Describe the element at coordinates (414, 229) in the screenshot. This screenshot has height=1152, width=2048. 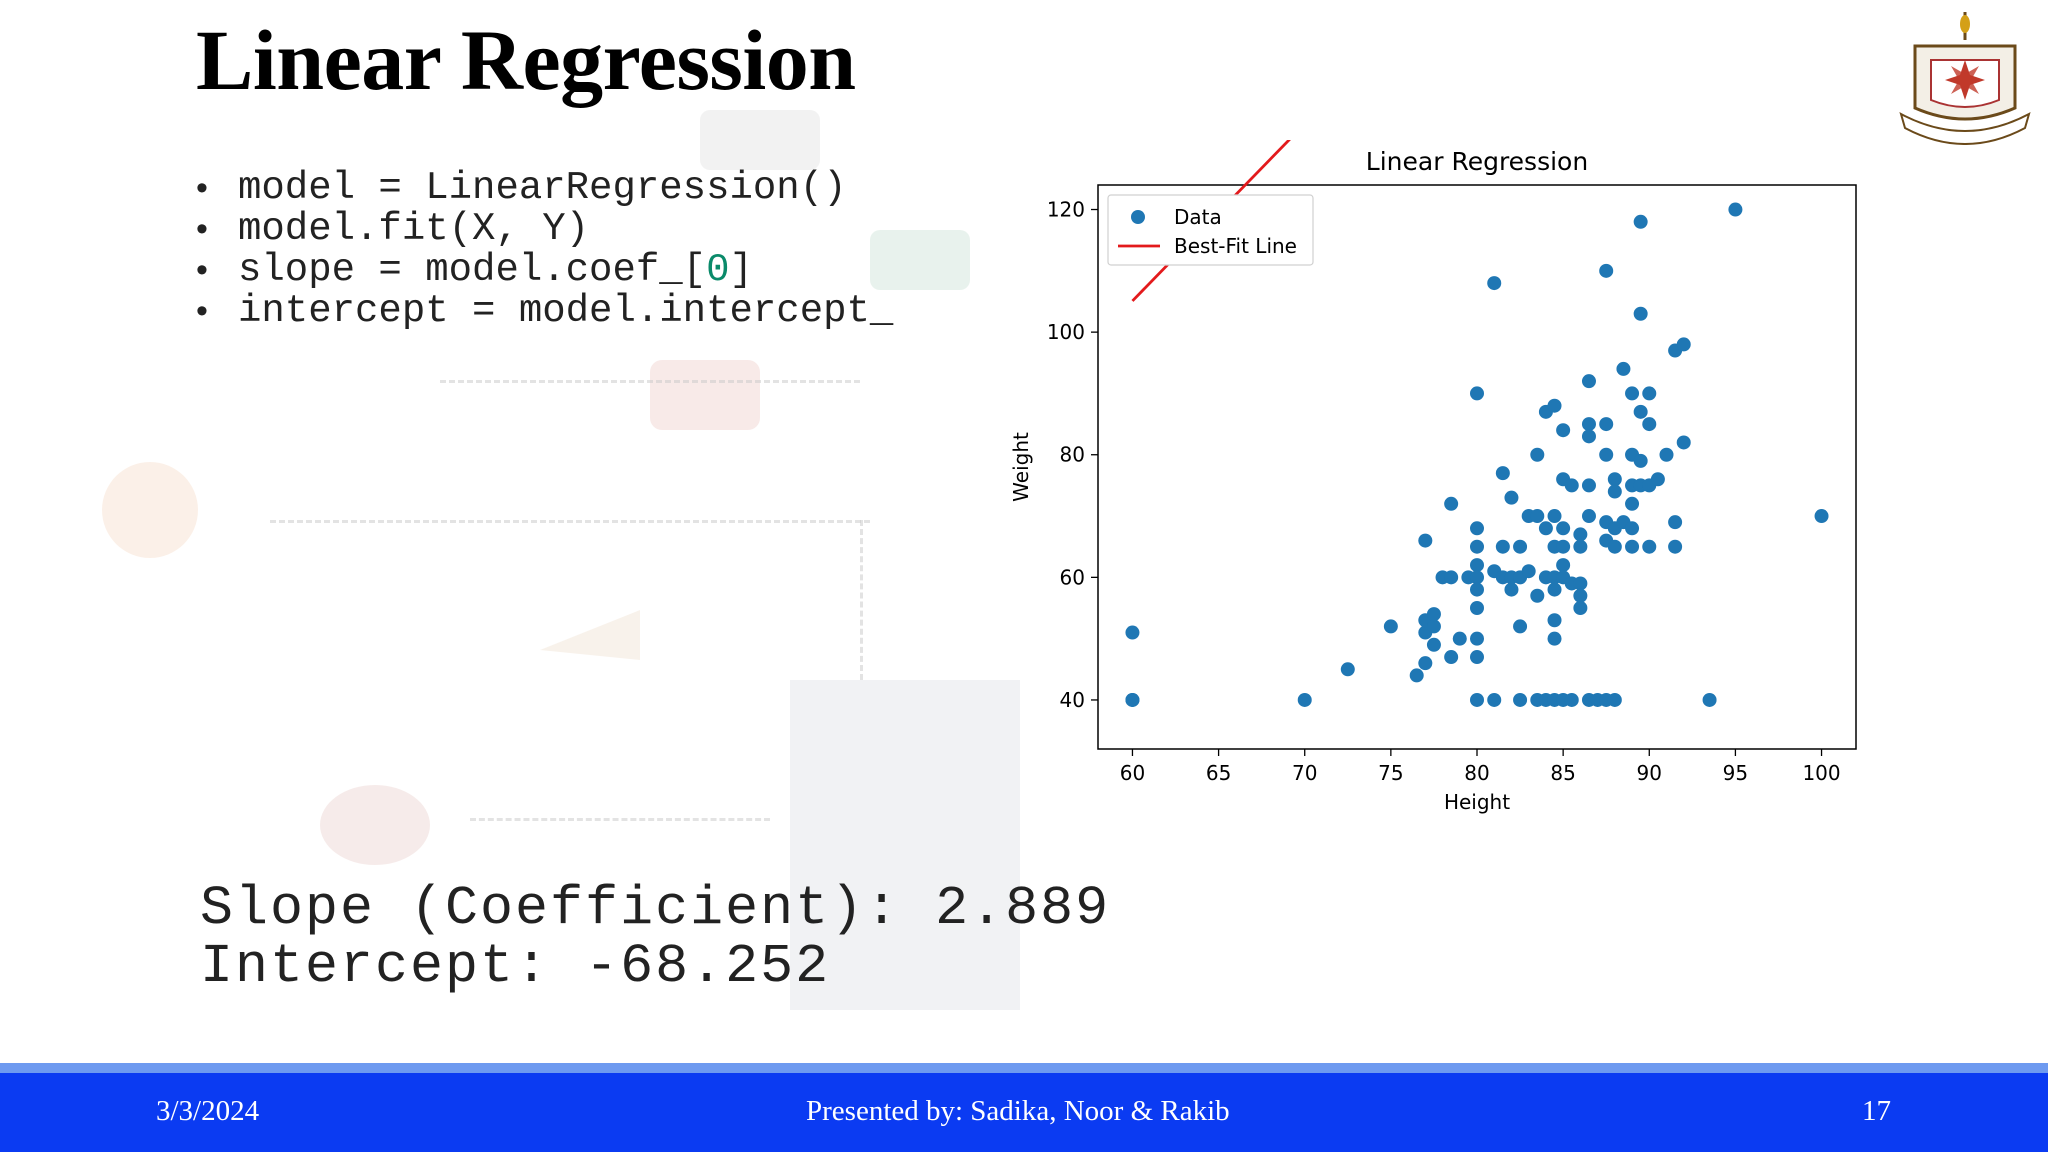
I see `code-text: model.fit(X, Y)` at that location.